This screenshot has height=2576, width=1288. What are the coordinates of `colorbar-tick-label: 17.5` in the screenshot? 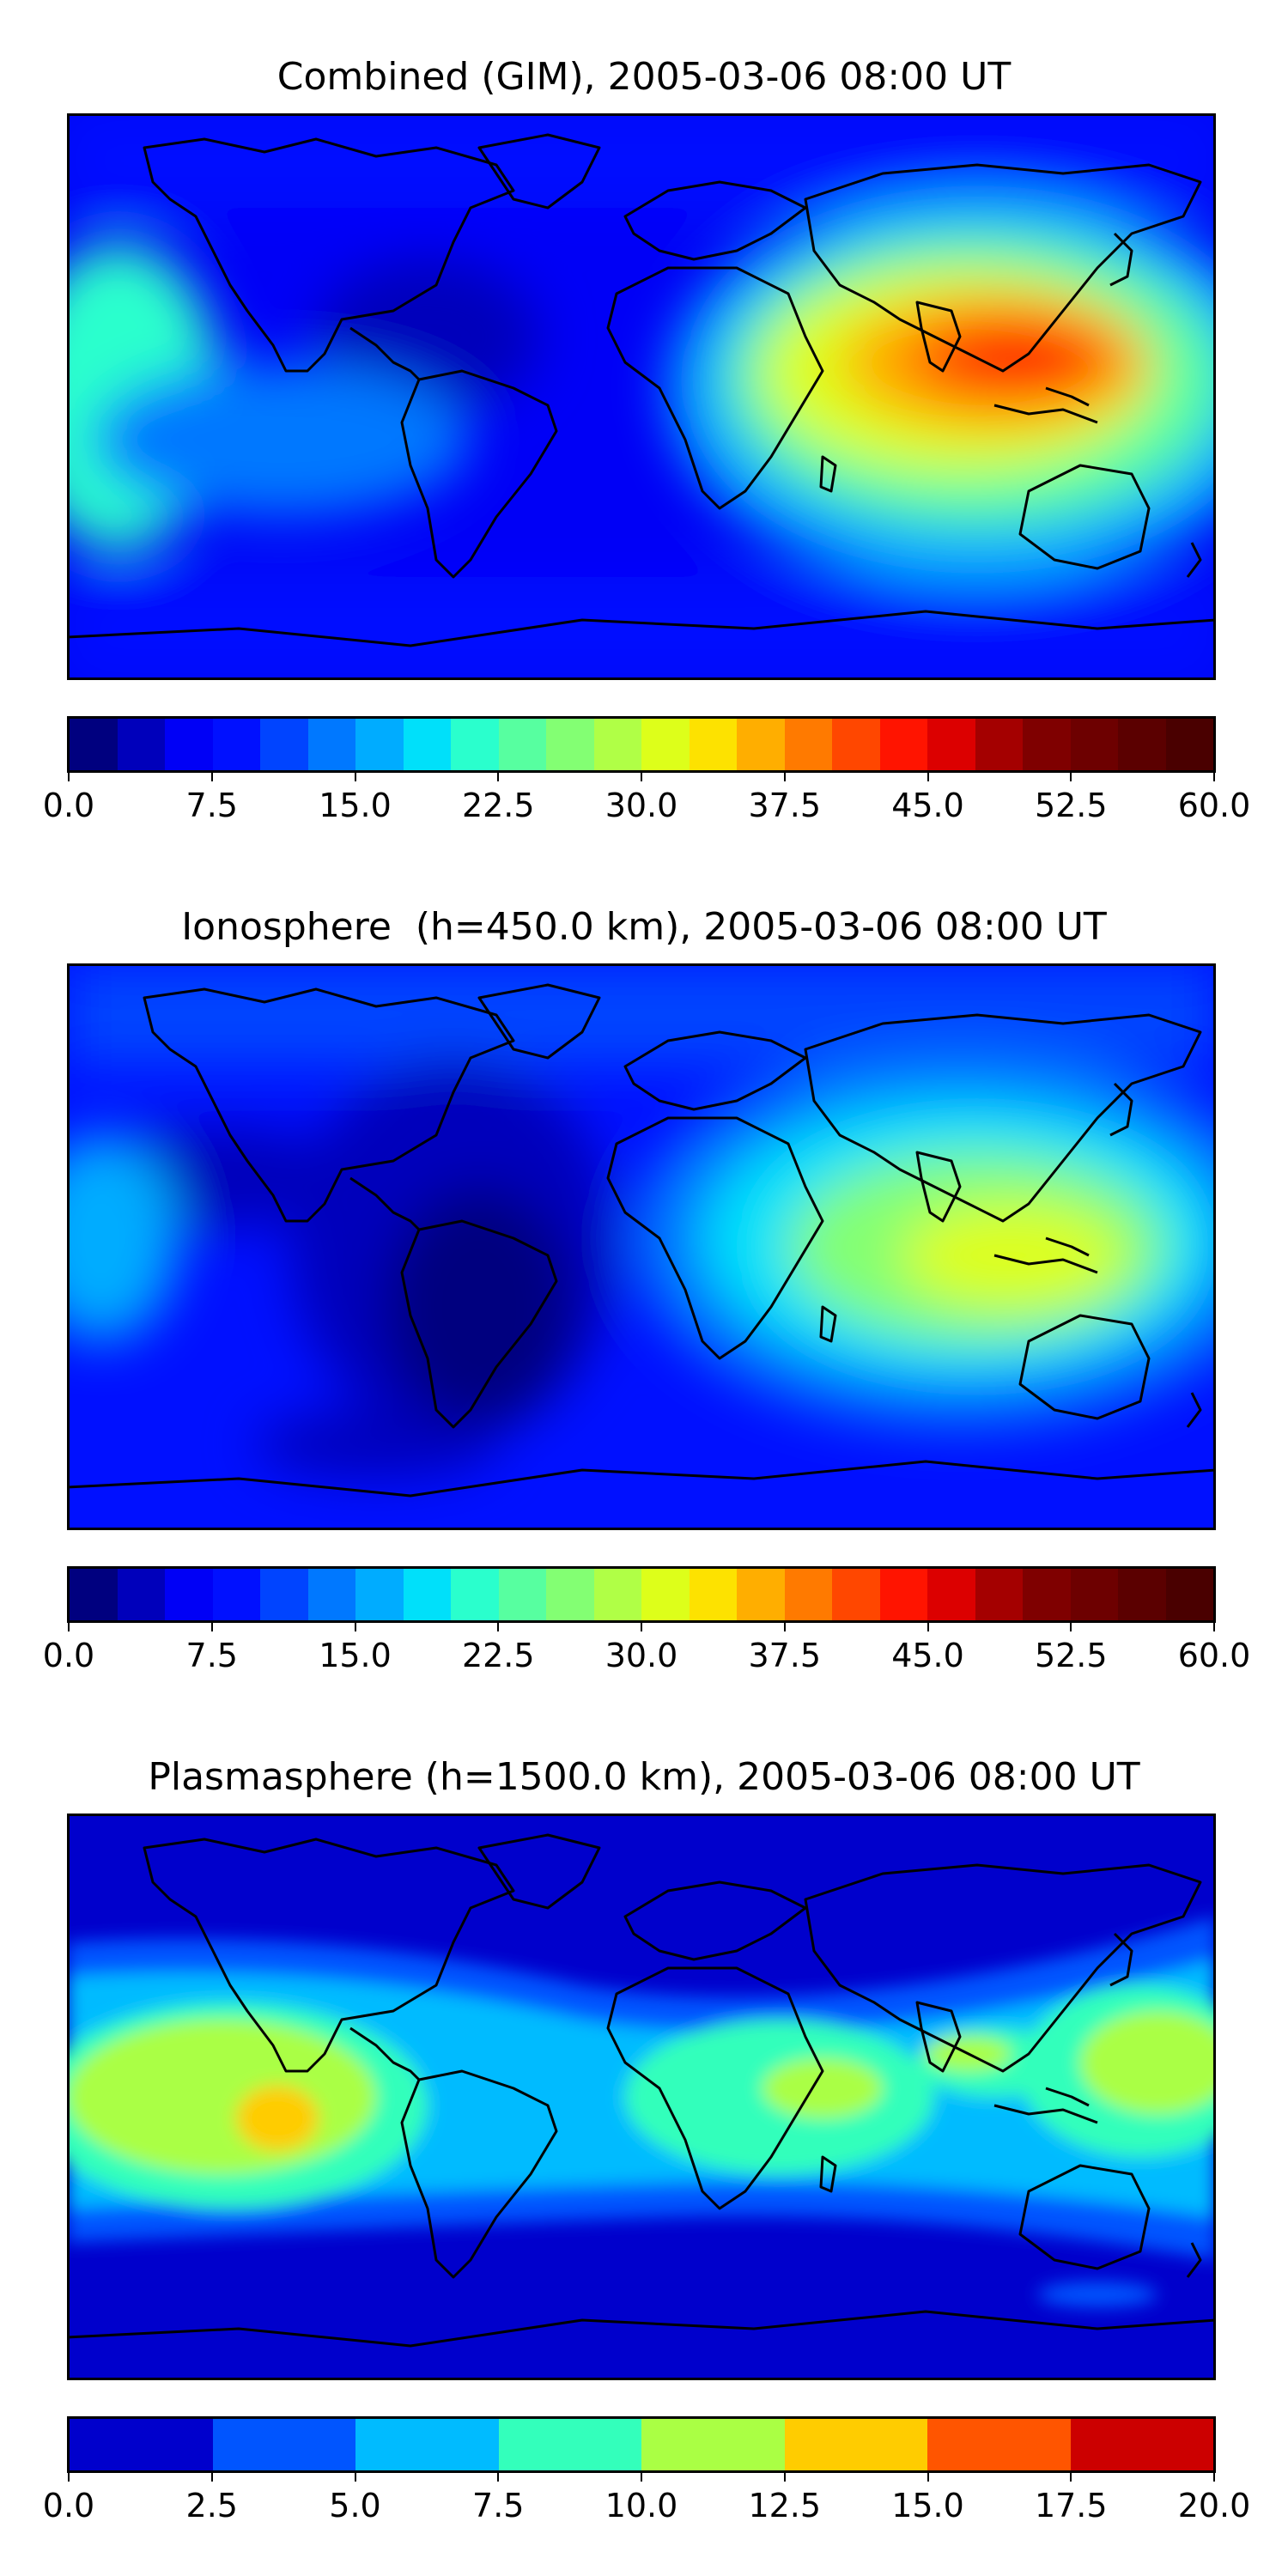 It's located at (1071, 2506).